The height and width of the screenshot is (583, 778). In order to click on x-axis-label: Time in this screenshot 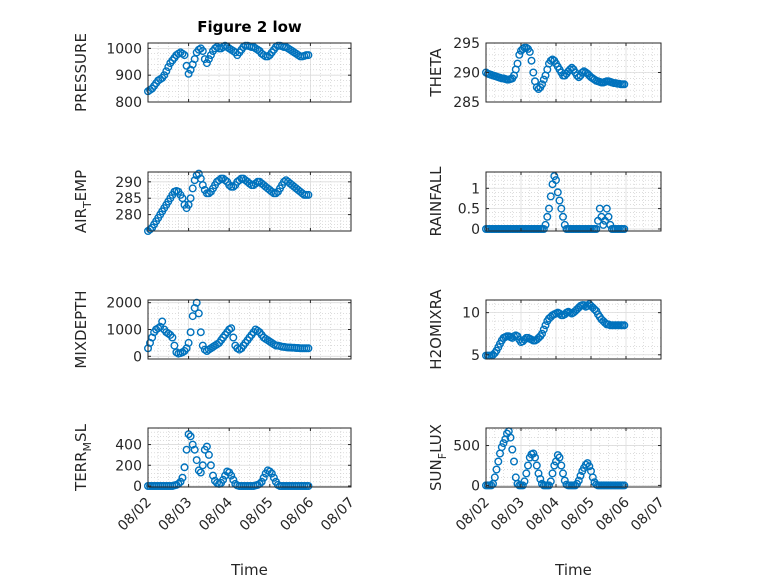, I will do `click(249, 570)`.